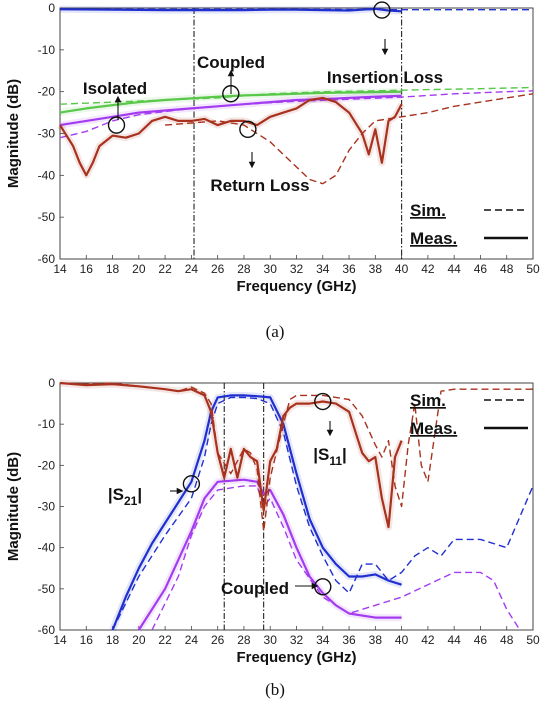 The height and width of the screenshot is (717, 550). Describe the element at coordinates (330, 456) in the screenshot. I see `annotation-label: |S11|` at that location.